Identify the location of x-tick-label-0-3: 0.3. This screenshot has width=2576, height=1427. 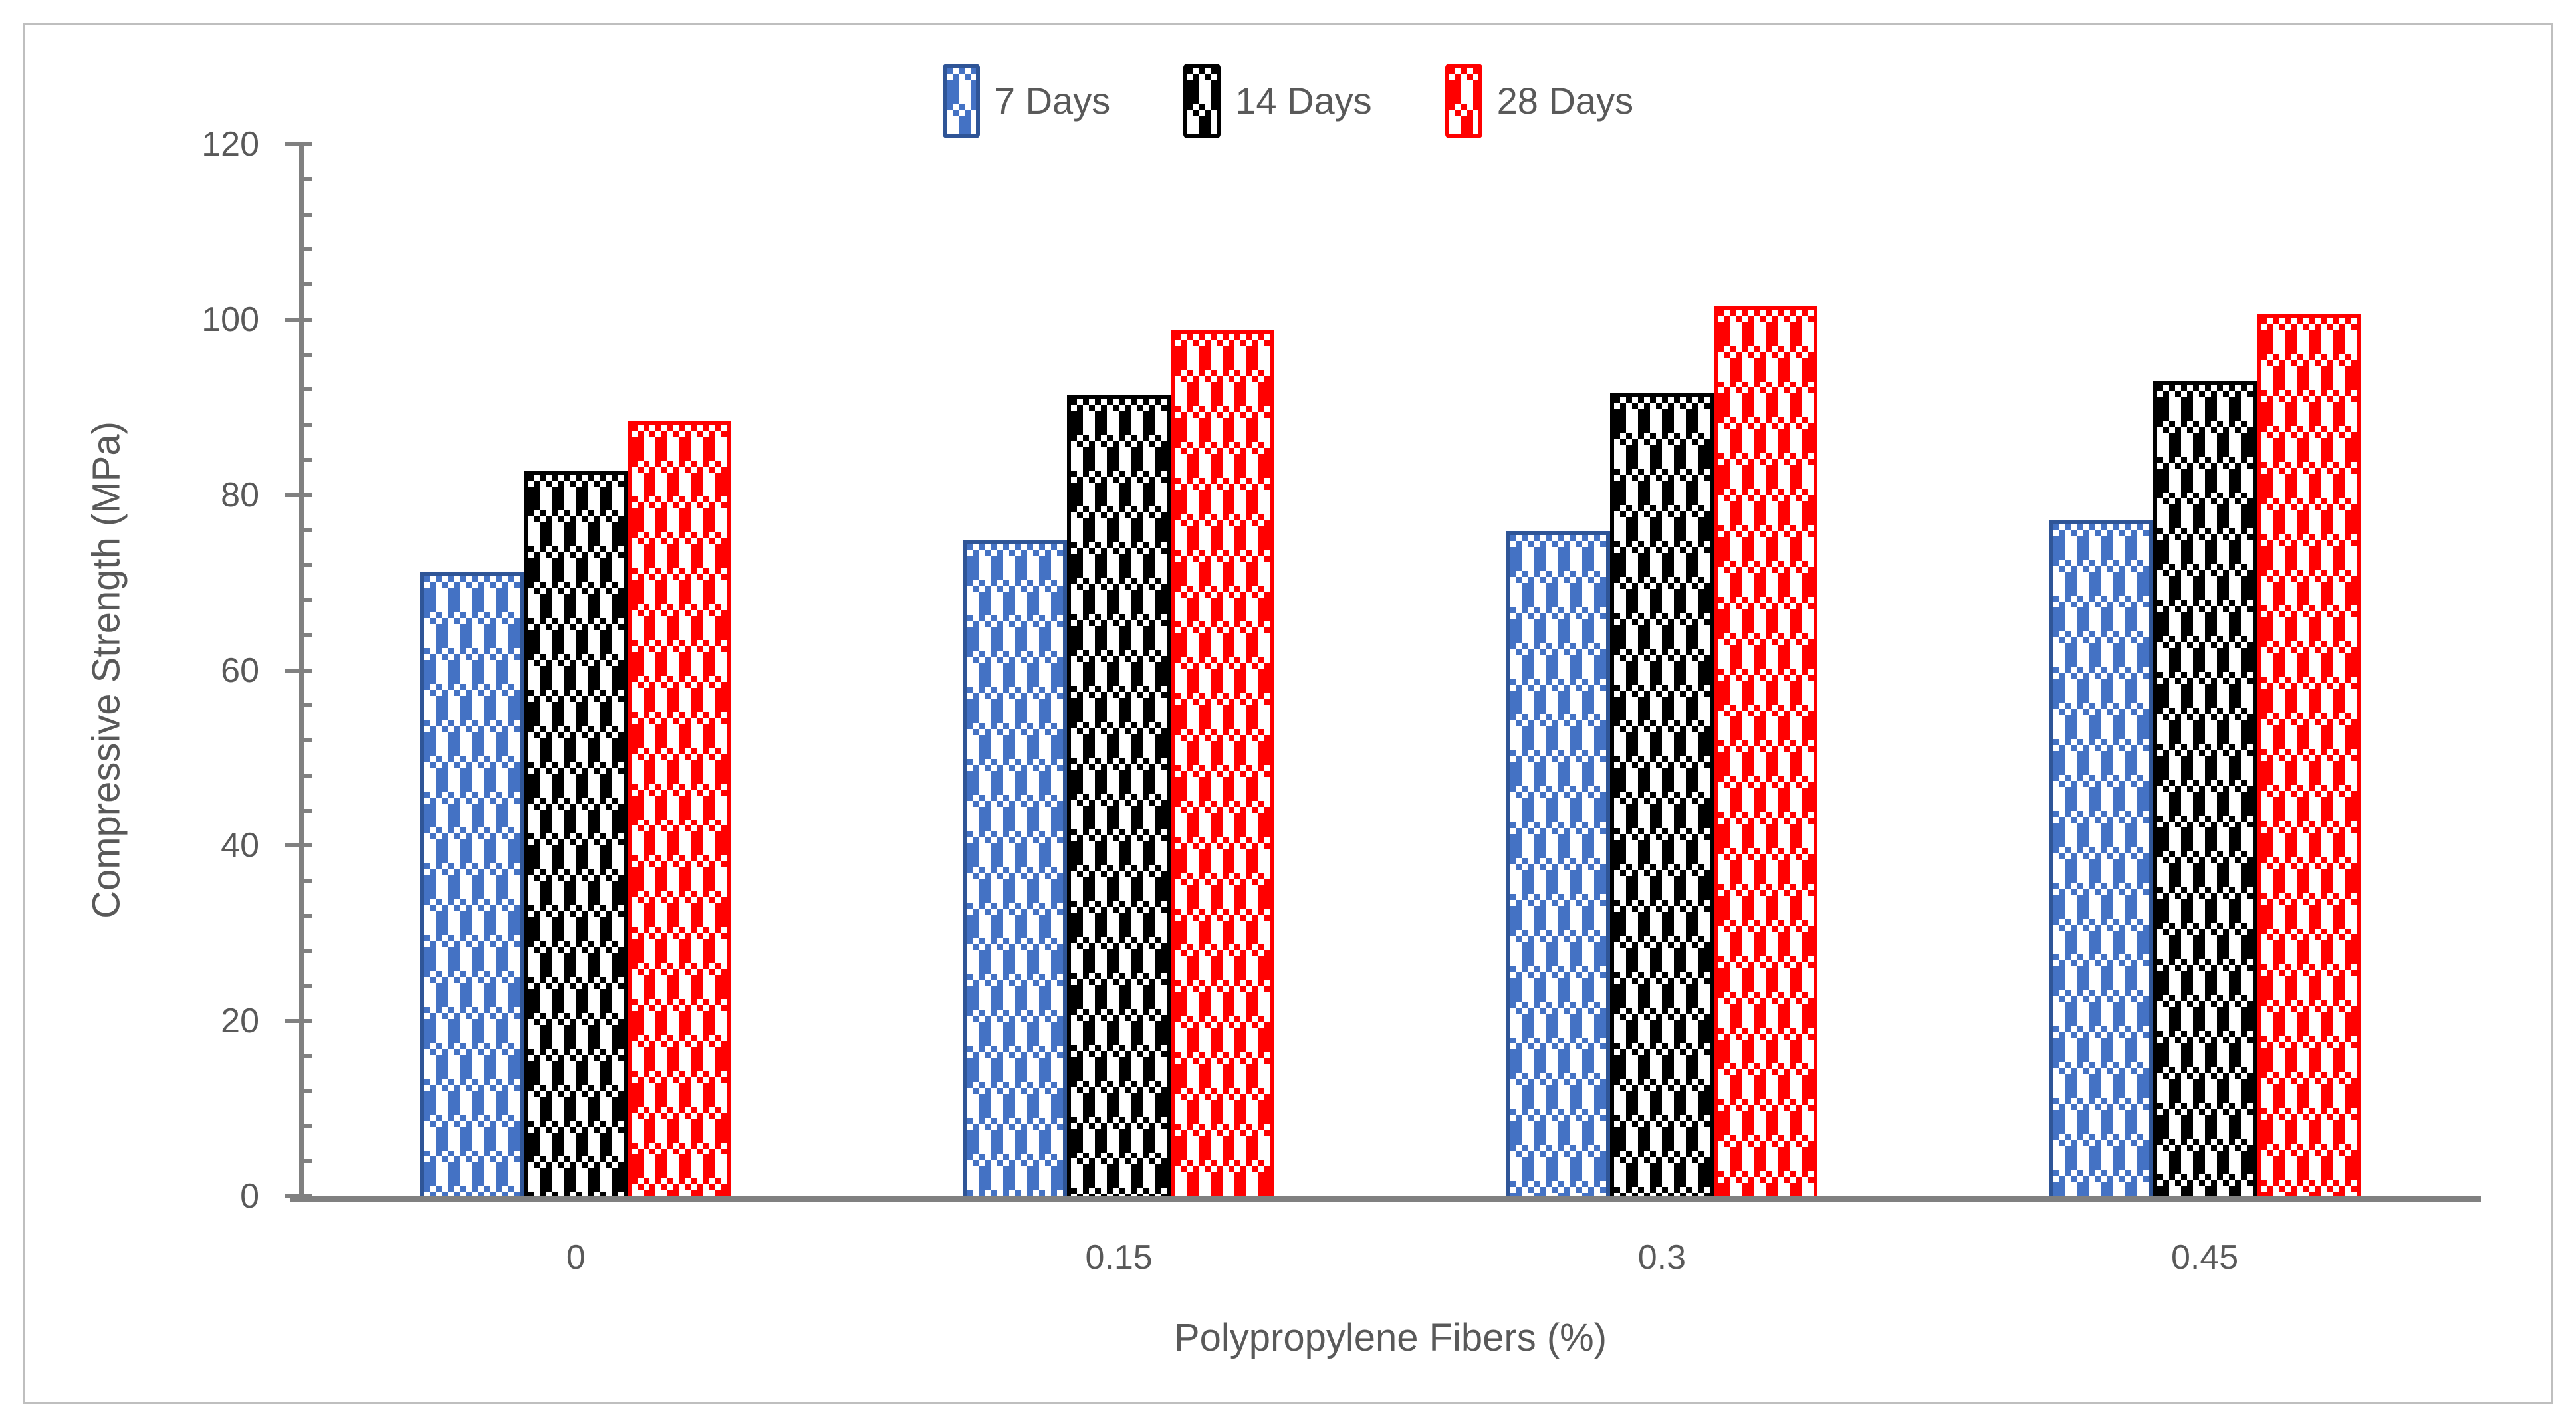
(1662, 1257).